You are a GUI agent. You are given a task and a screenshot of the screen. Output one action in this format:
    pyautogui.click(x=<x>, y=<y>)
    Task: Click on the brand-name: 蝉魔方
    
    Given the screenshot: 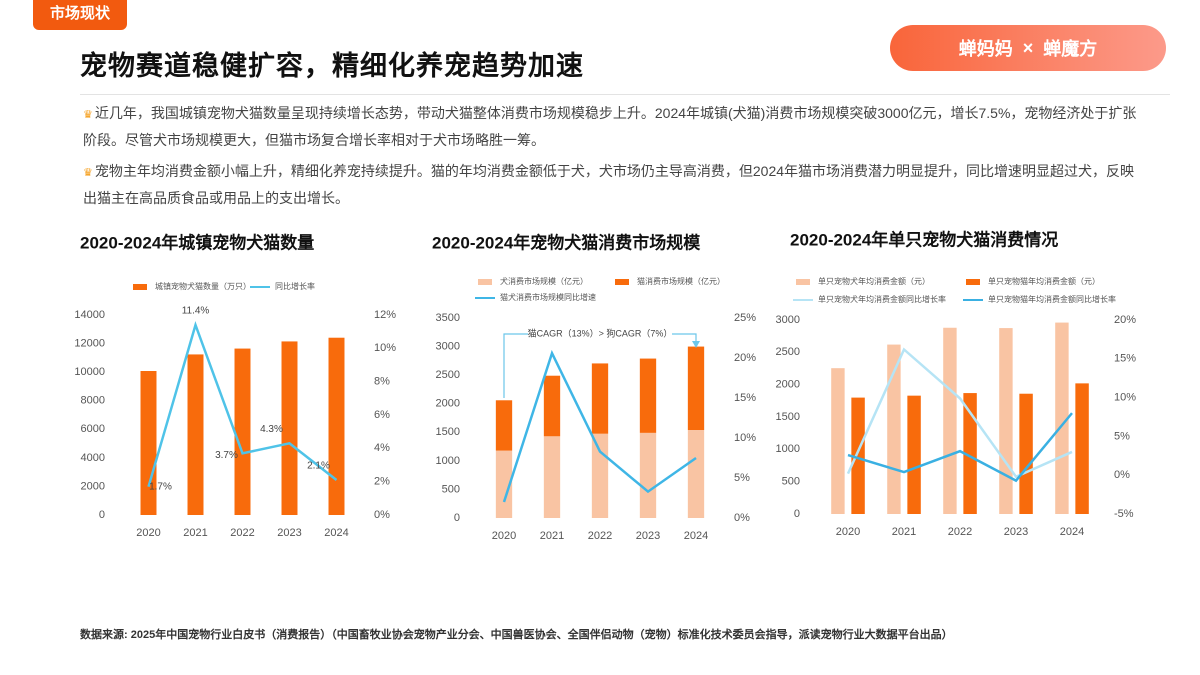 What is the action you would take?
    pyautogui.click(x=1070, y=49)
    